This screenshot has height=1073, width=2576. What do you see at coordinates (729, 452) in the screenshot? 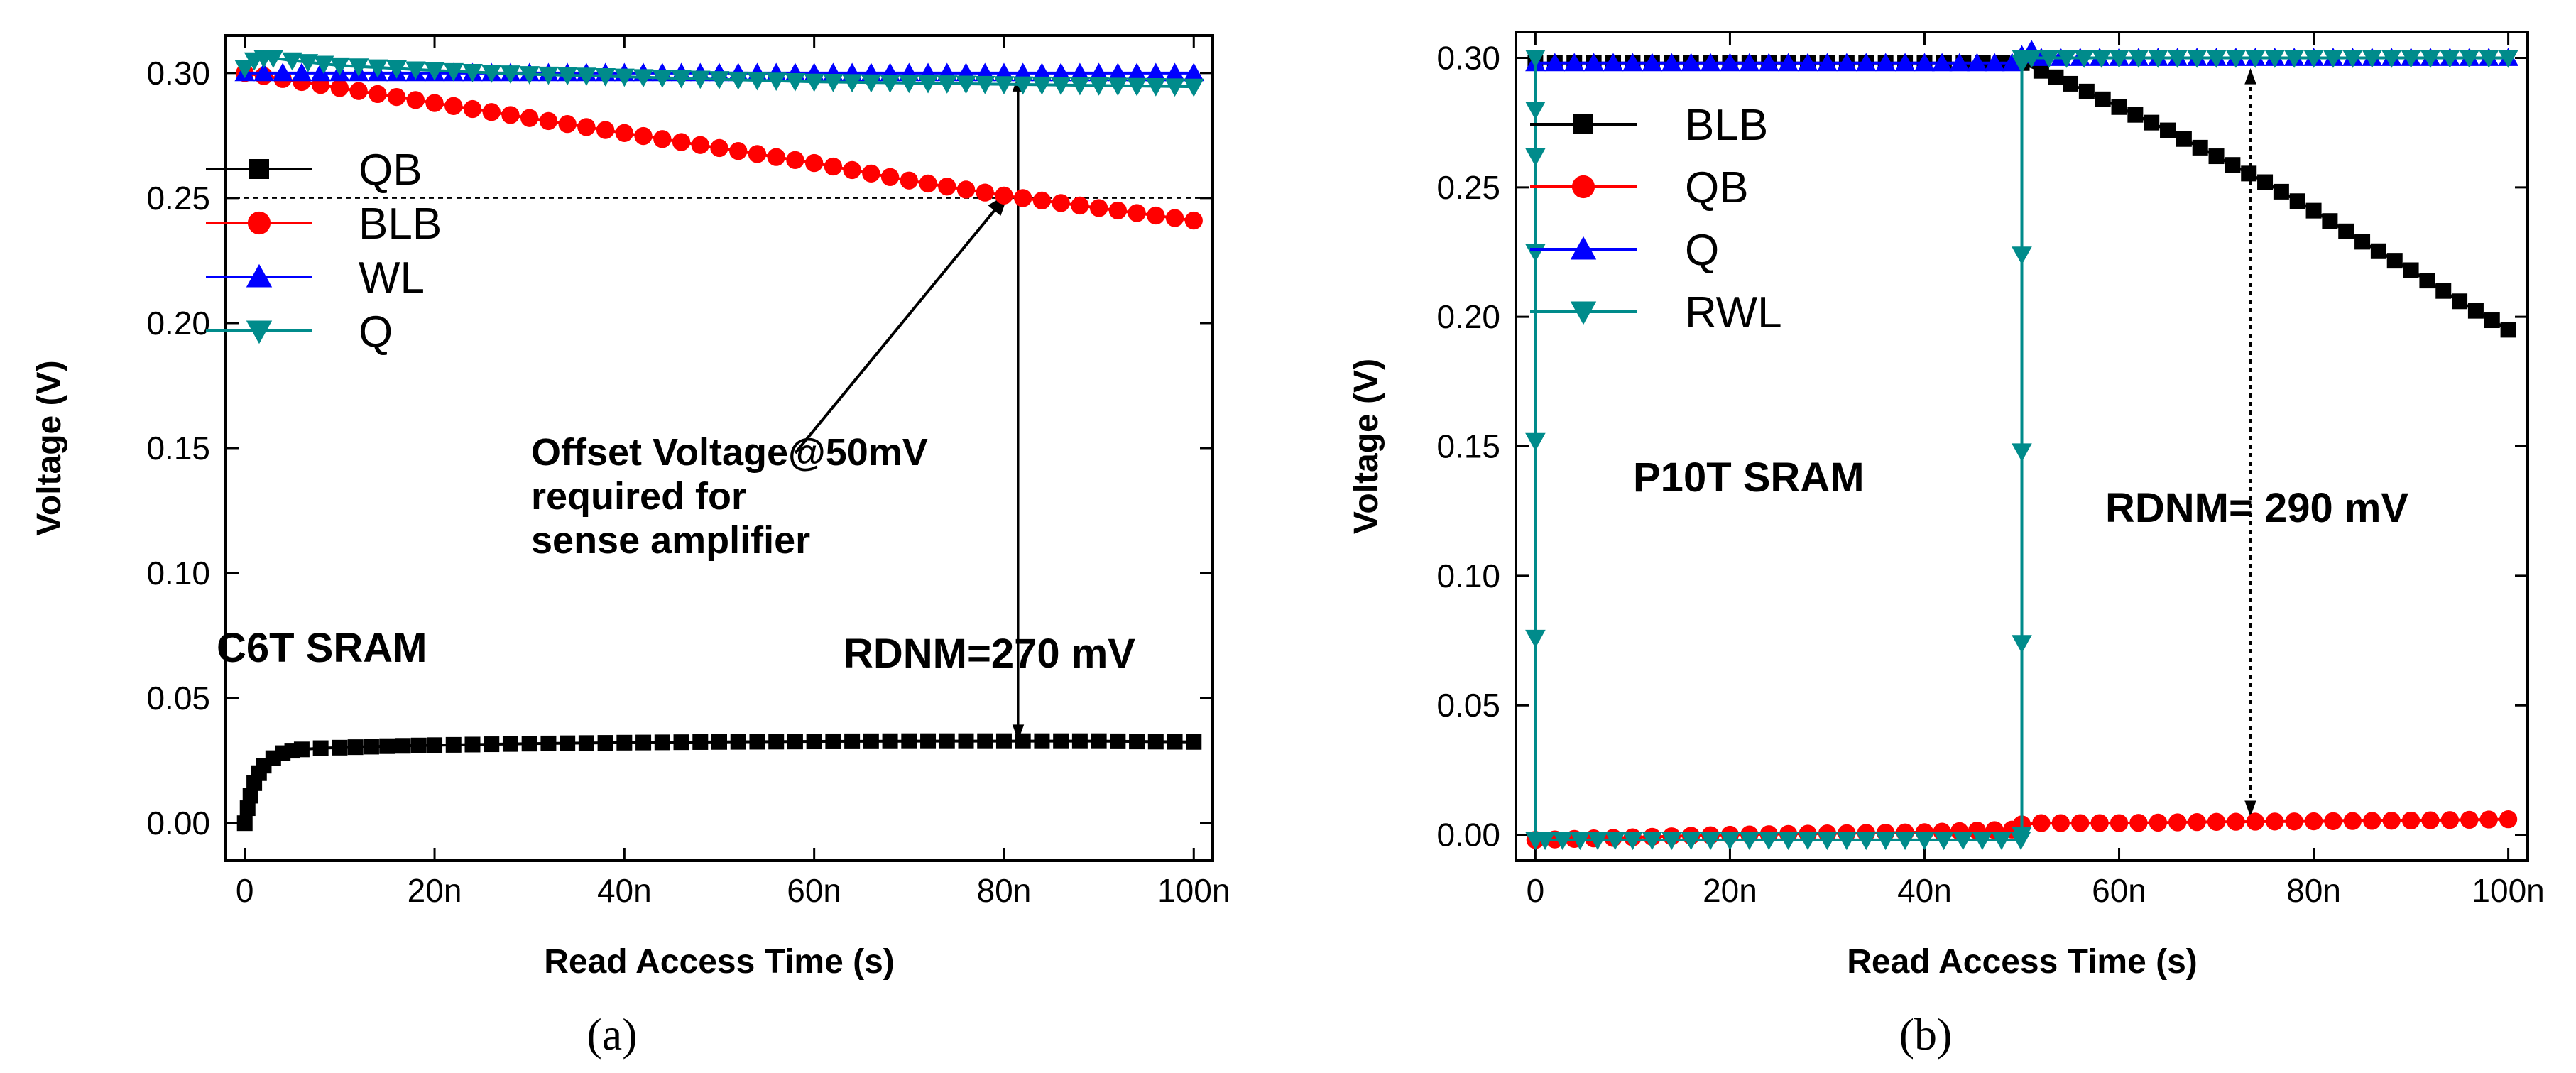
I see `offset-voltage-note: Offset Voltage@50mV` at bounding box center [729, 452].